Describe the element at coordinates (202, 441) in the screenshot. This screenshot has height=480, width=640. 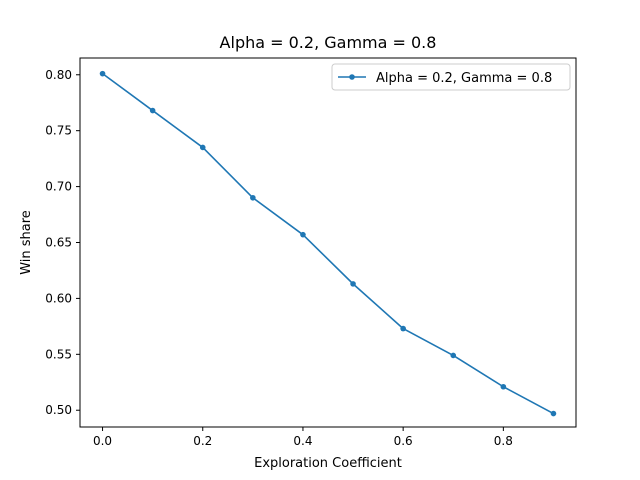
I see `x-tick-label: 0.2` at that location.